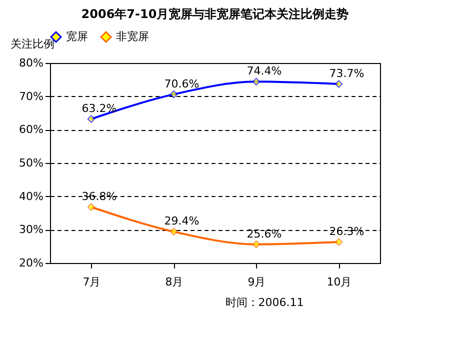  I want to click on y-axis-title: 关注比例, so click(32, 44).